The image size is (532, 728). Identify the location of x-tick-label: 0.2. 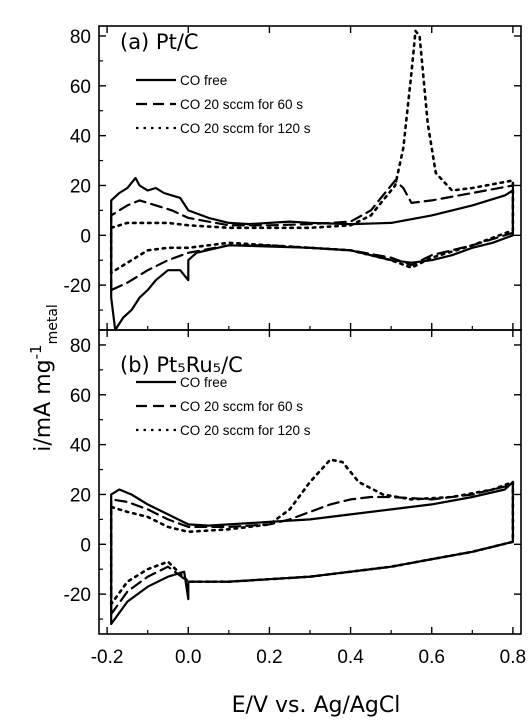
(269, 657).